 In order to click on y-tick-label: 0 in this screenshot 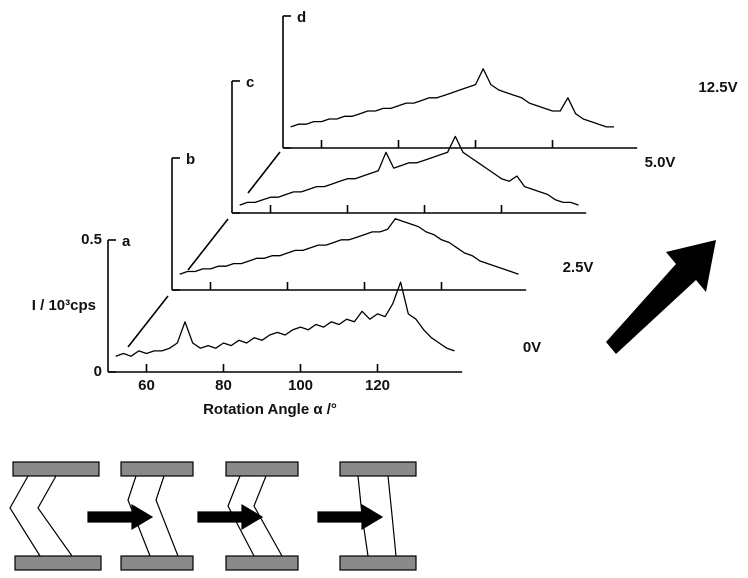, I will do `click(98, 371)`.